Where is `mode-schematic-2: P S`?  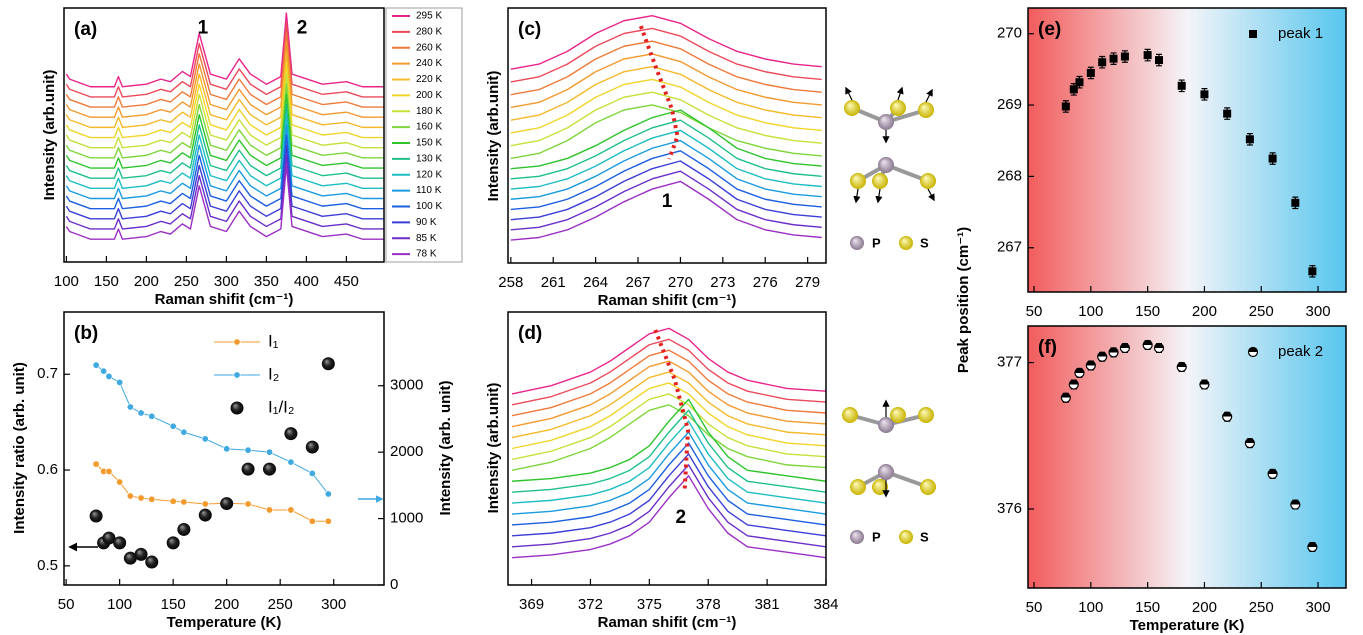
mode-schematic-2: P S is located at coordinates (889, 471).